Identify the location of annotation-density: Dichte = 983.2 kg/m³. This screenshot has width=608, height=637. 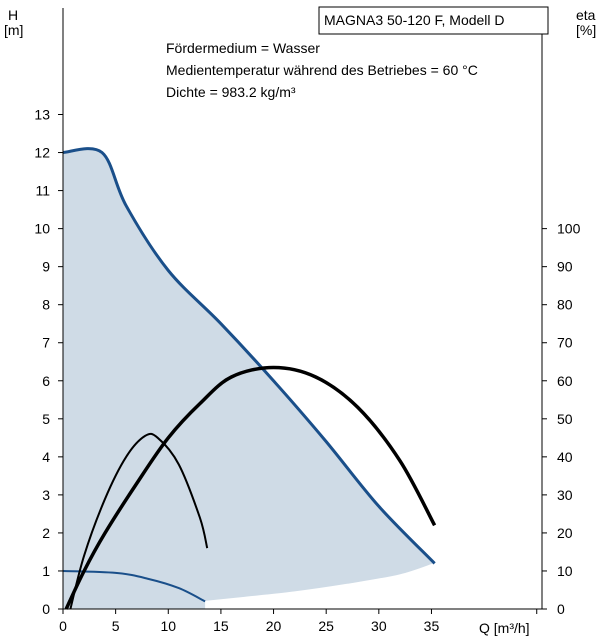
(231, 92).